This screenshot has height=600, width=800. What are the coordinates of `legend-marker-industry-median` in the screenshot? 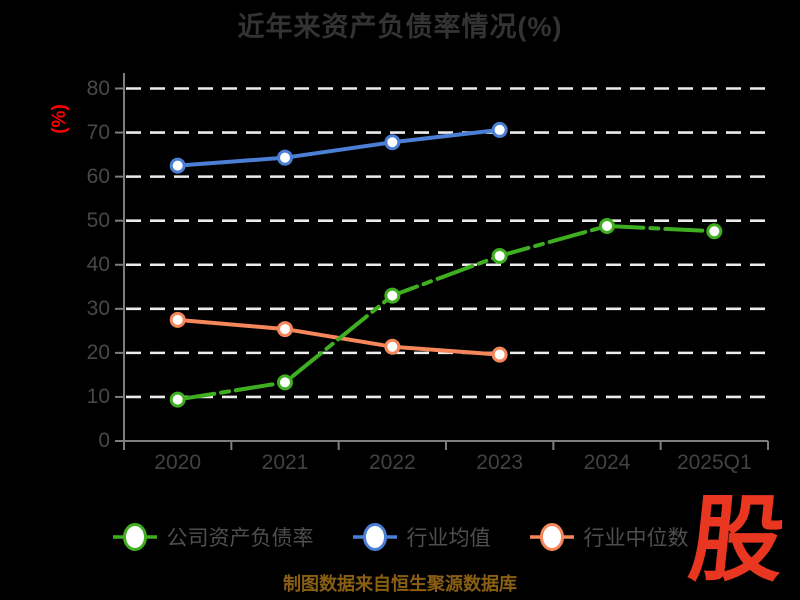 It's located at (551, 537).